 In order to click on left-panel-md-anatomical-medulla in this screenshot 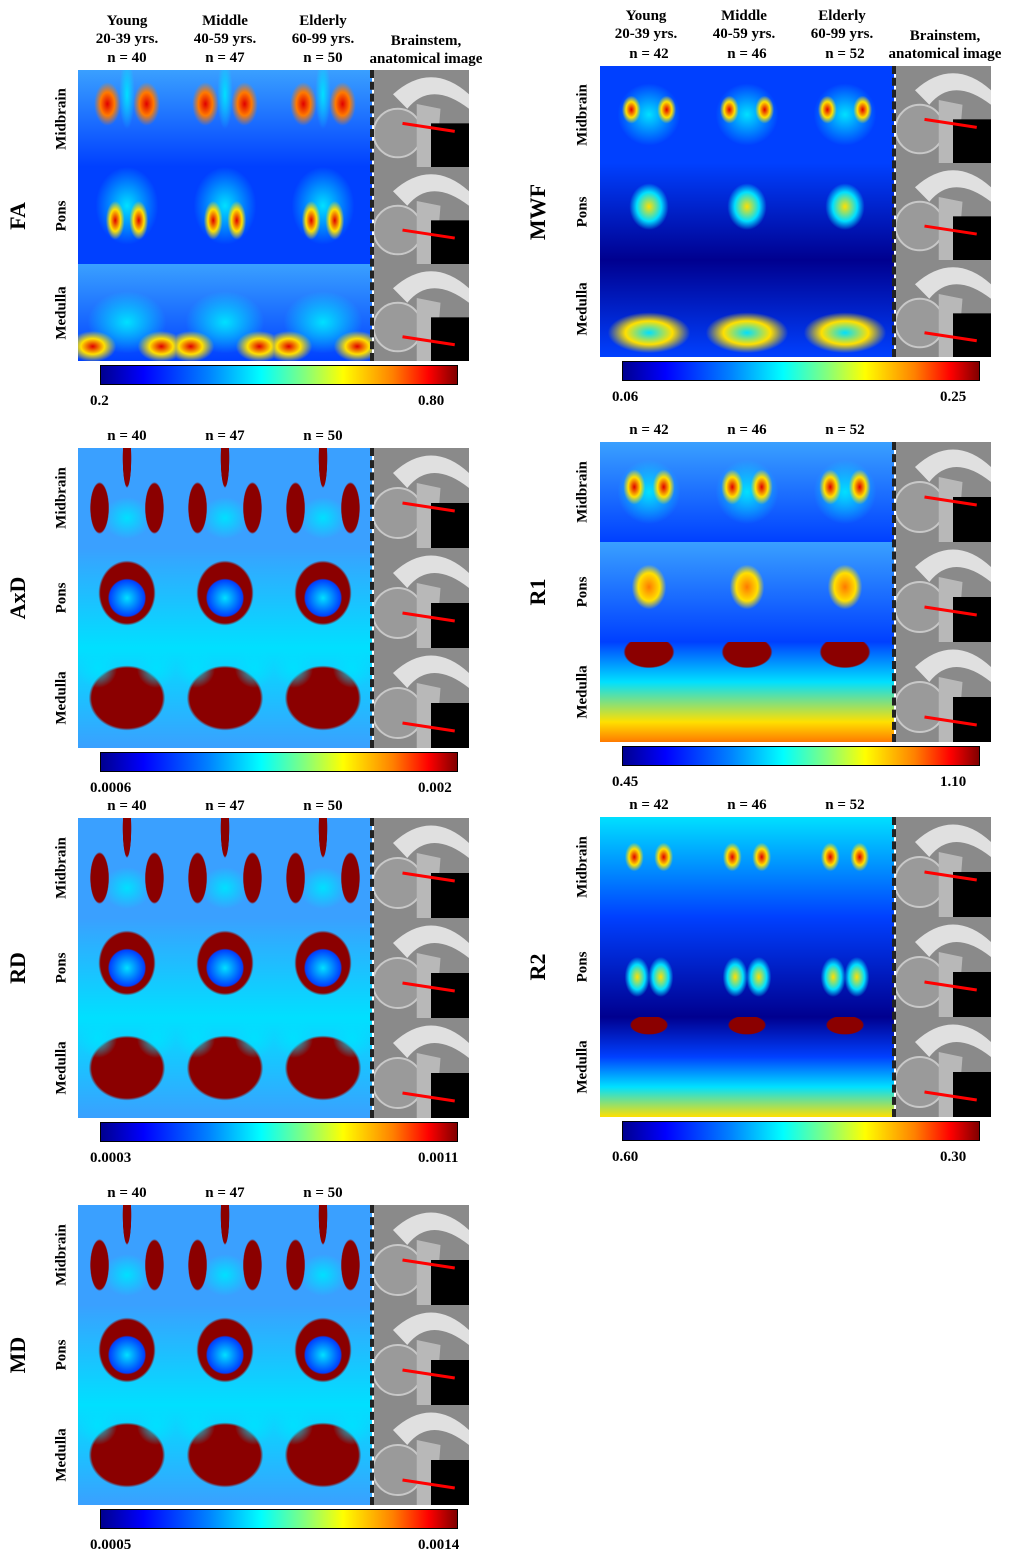, I will do `click(421, 1455)`.